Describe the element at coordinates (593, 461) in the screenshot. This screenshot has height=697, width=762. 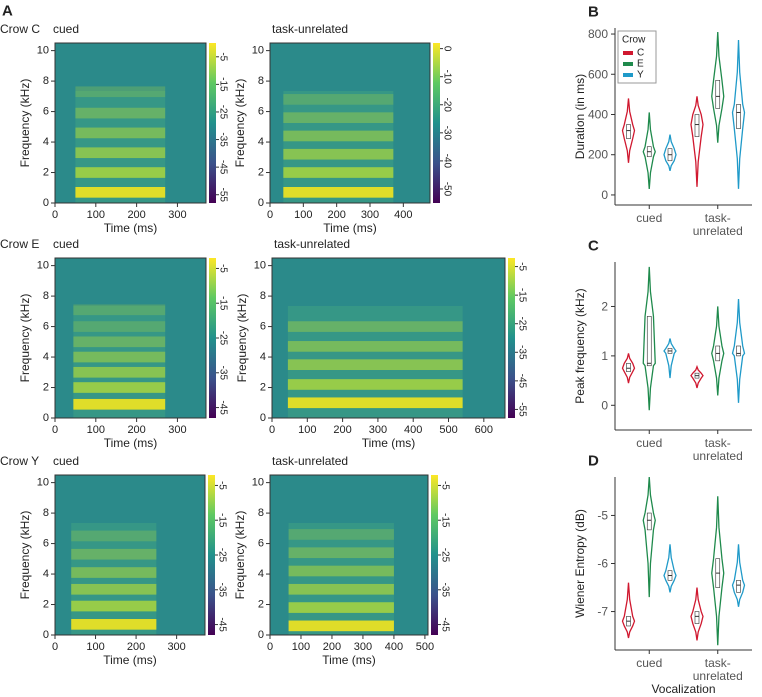
I see `panel-label: D` at that location.